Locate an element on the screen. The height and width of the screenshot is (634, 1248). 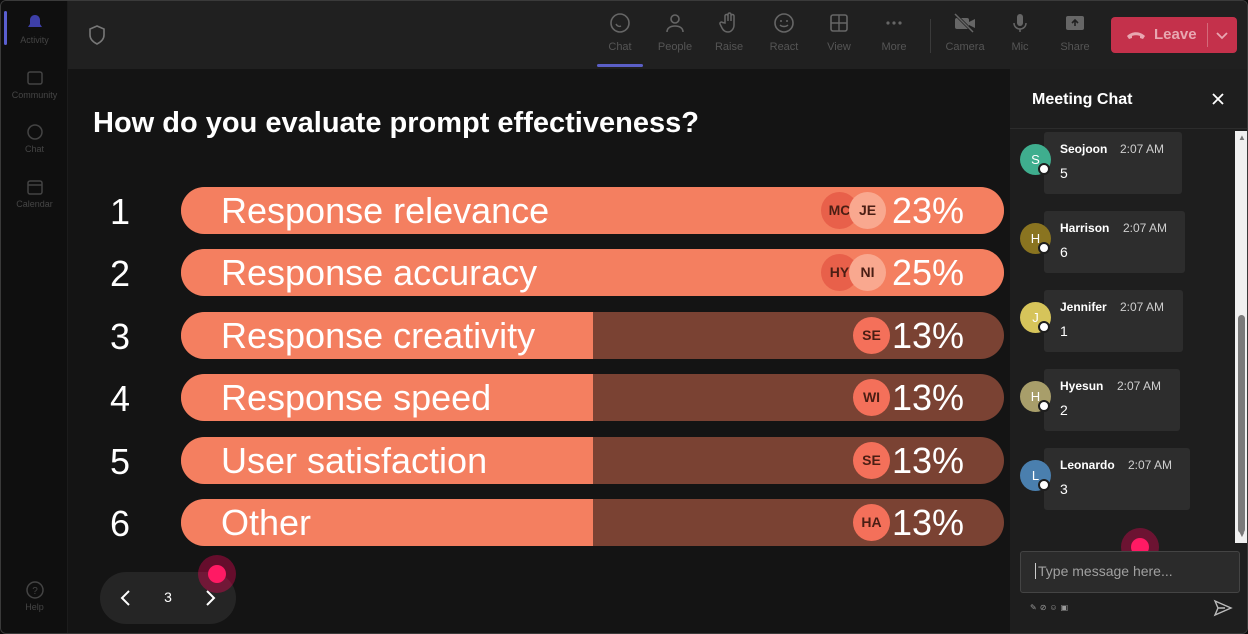
leave-divider is located at coordinates (1207, 35).